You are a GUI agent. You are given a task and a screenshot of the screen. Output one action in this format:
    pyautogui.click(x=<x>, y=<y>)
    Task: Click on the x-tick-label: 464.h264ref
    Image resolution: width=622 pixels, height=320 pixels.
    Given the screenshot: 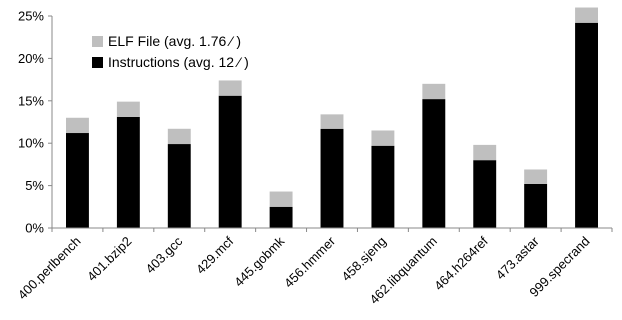 What is the action you would take?
    pyautogui.click(x=461, y=263)
    